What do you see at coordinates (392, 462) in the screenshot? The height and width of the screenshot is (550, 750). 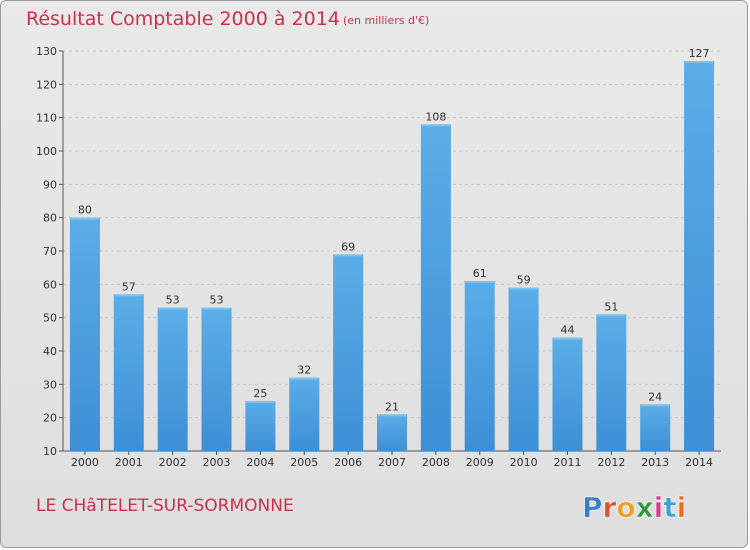 I see `x-tick-label: 2007` at bounding box center [392, 462].